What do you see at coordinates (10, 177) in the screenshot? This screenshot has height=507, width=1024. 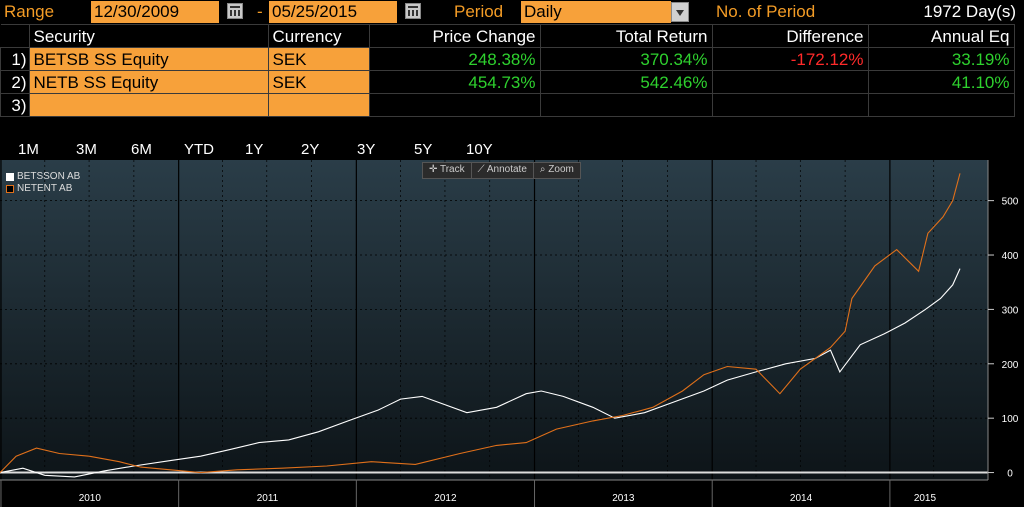 I see `legend-swatch-betsson` at bounding box center [10, 177].